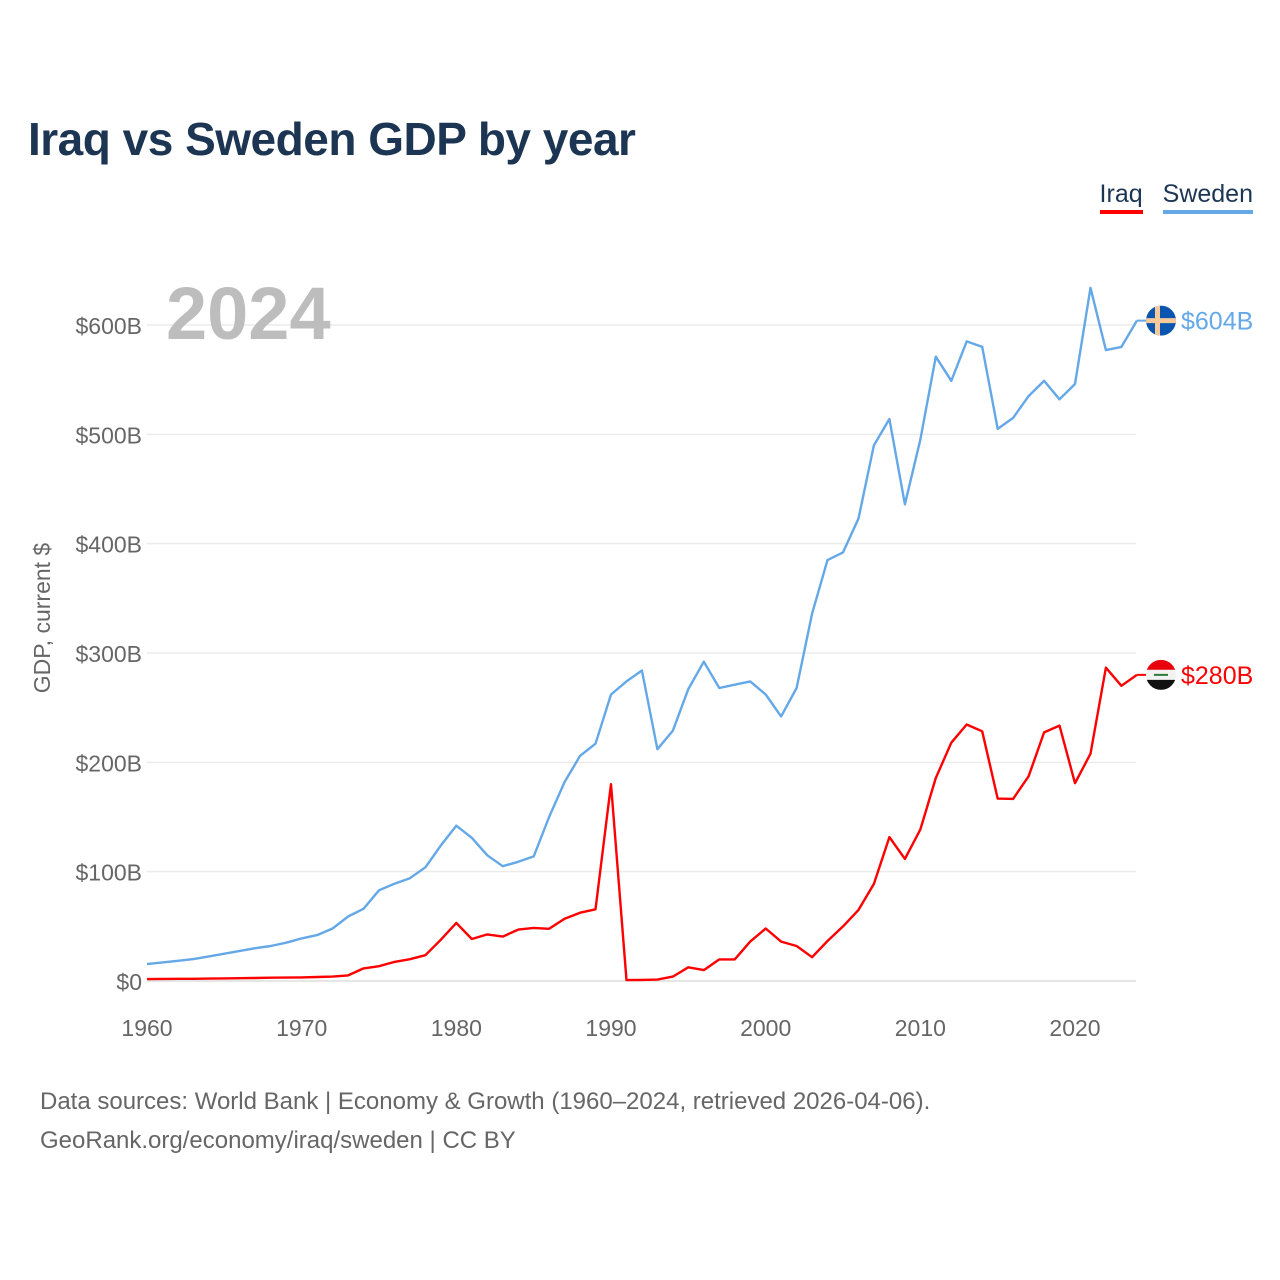 The width and height of the screenshot is (1280, 1280). I want to click on x-tick-label: 1970, so click(301, 1028).